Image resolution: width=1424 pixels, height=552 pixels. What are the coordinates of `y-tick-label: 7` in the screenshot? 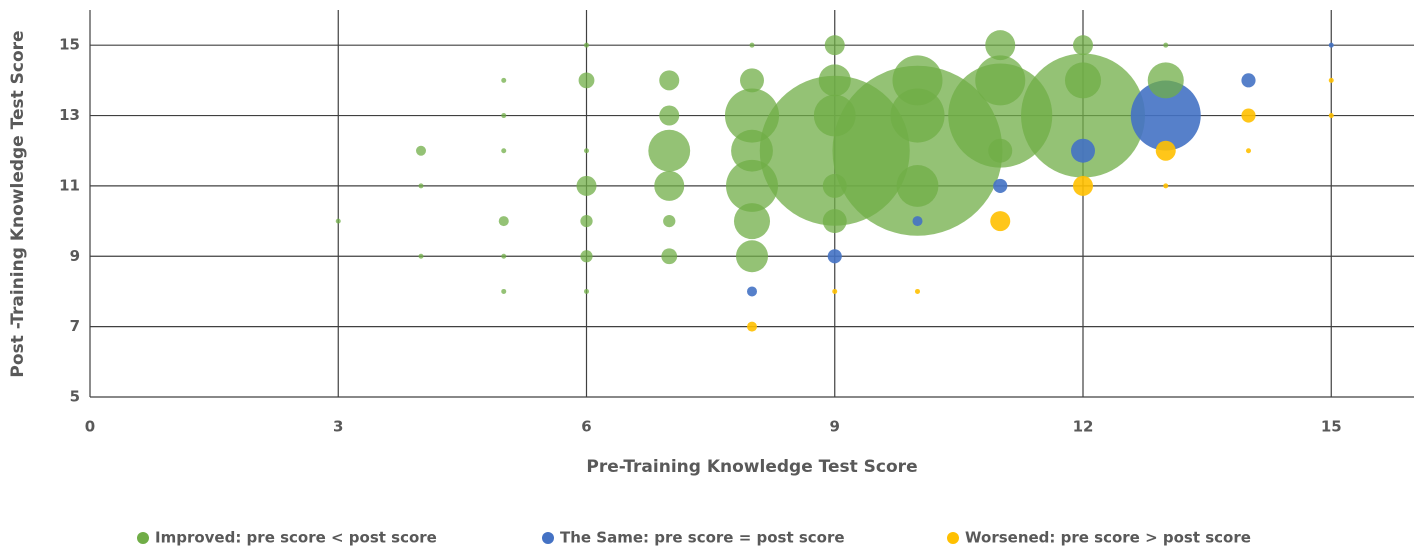 It's located at (75, 326).